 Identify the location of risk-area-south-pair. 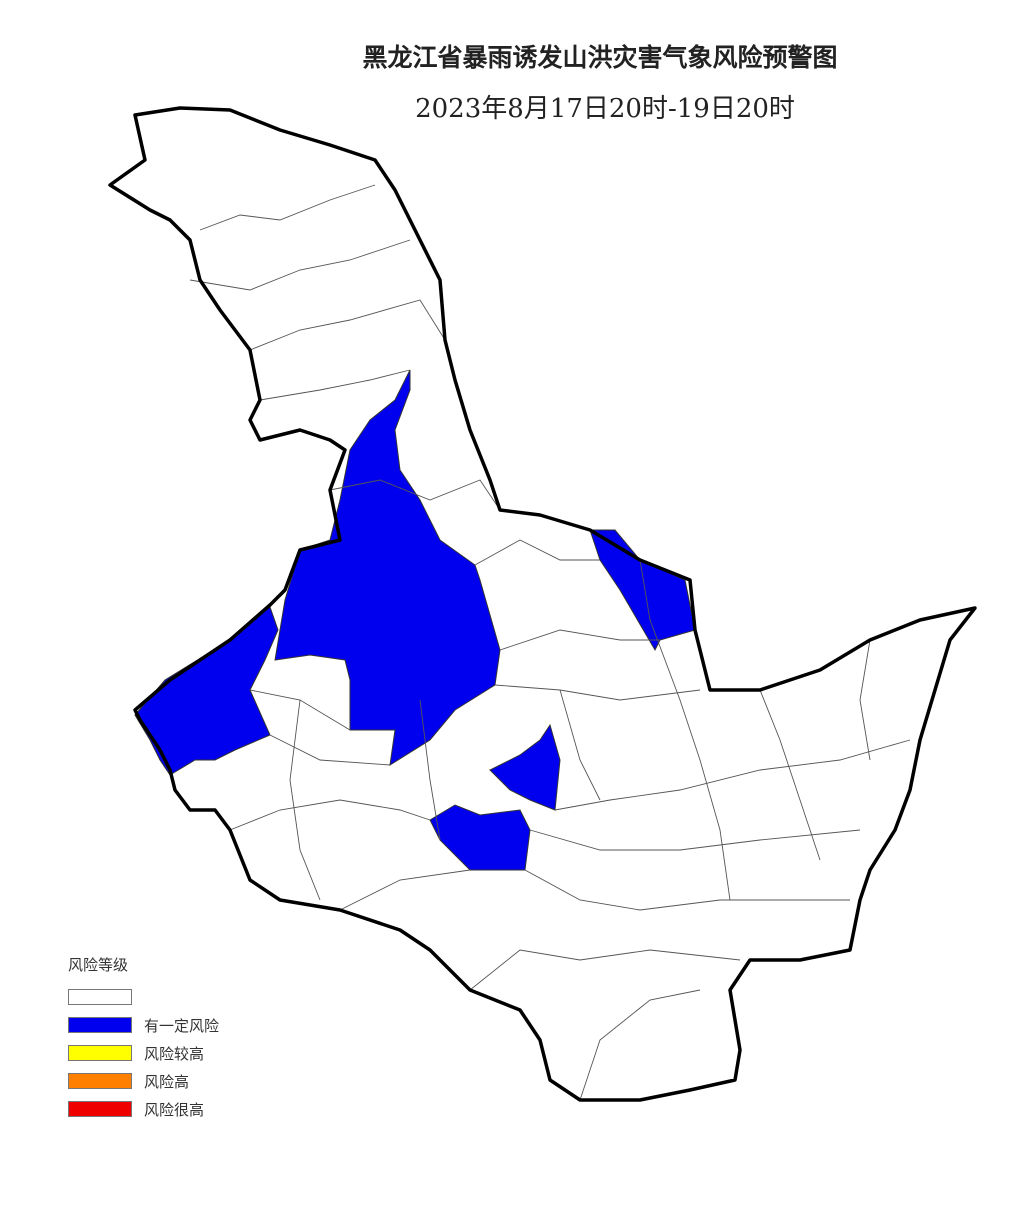
(480, 837).